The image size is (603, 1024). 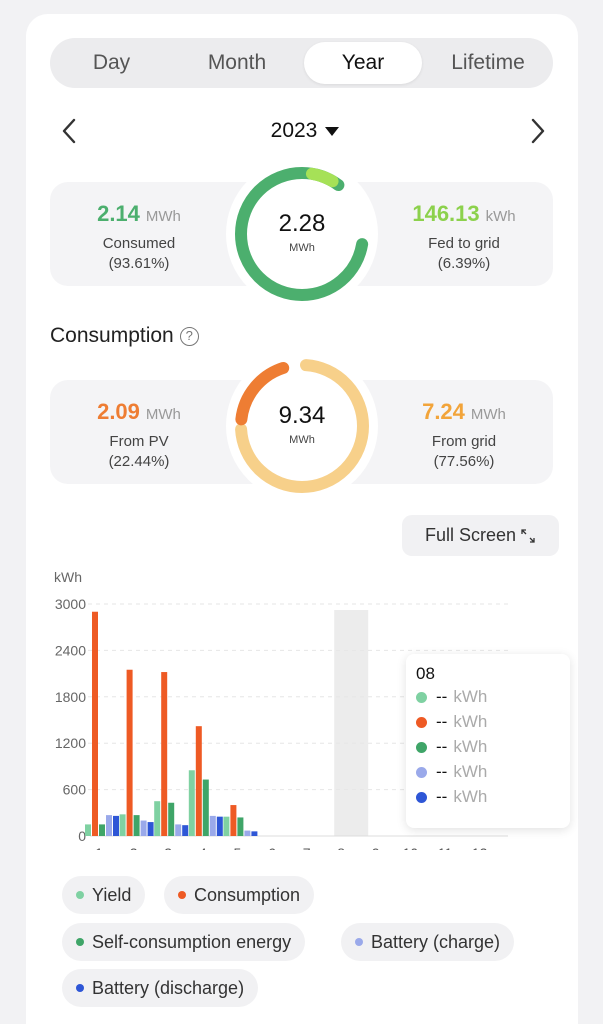 What do you see at coordinates (104, 895) in the screenshot?
I see `legend-yield: Yield` at bounding box center [104, 895].